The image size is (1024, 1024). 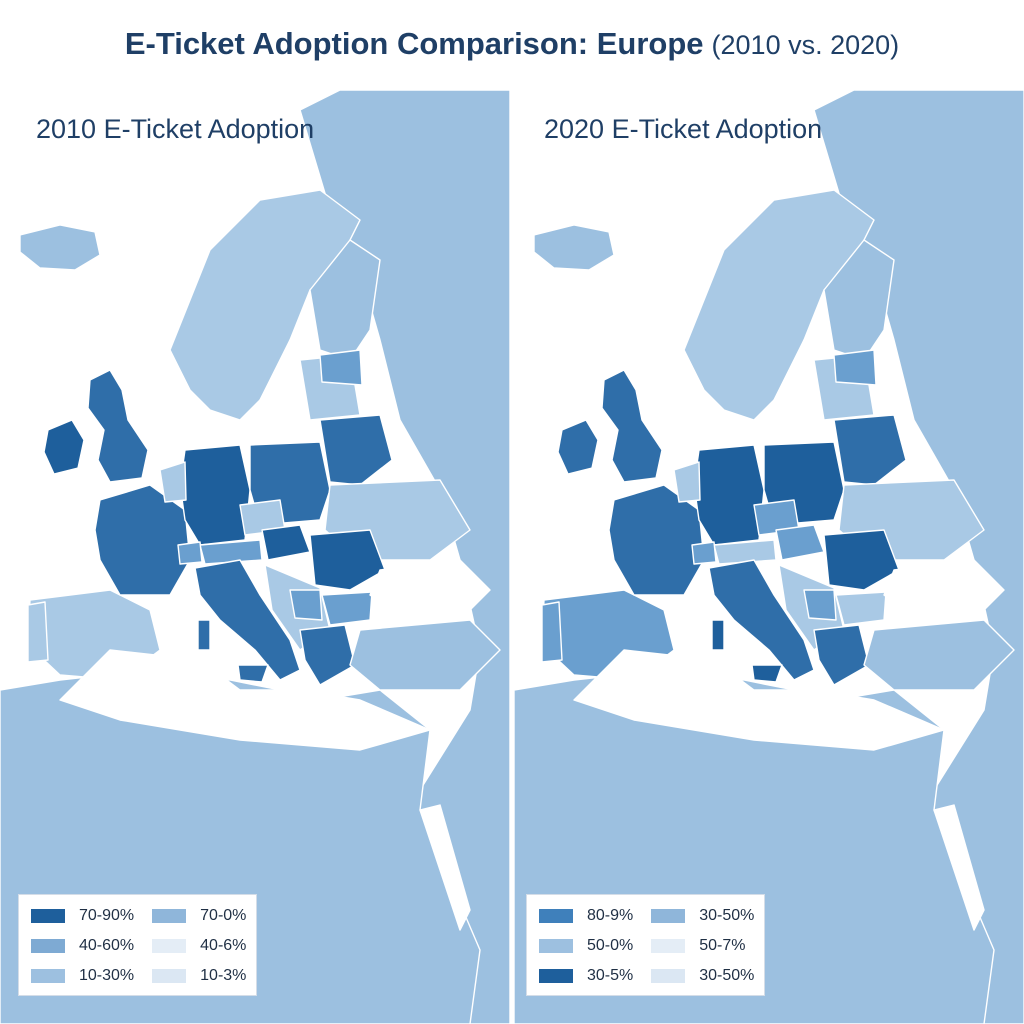 What do you see at coordinates (586, 916) in the screenshot?
I see `legend-item: 80-9%` at bounding box center [586, 916].